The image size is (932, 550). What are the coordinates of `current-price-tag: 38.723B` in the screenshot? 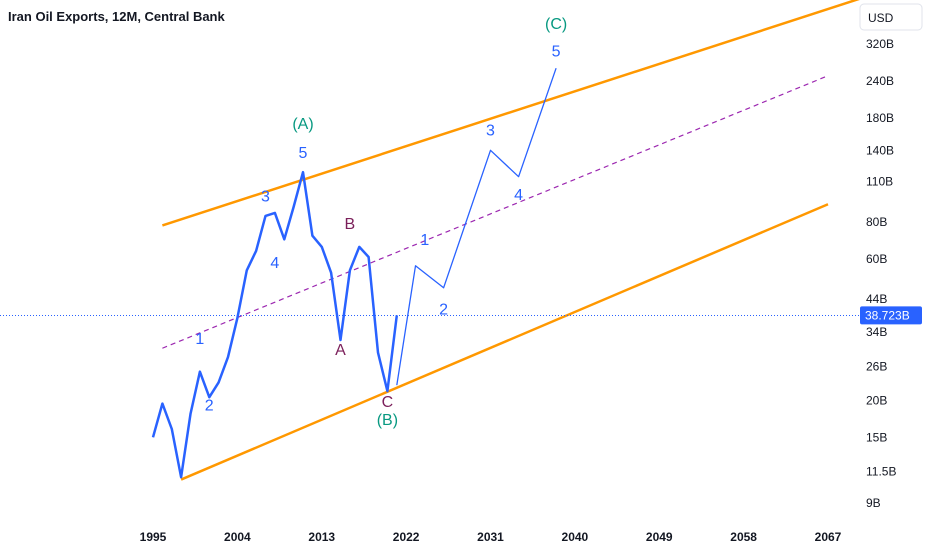 It's located at (891, 315).